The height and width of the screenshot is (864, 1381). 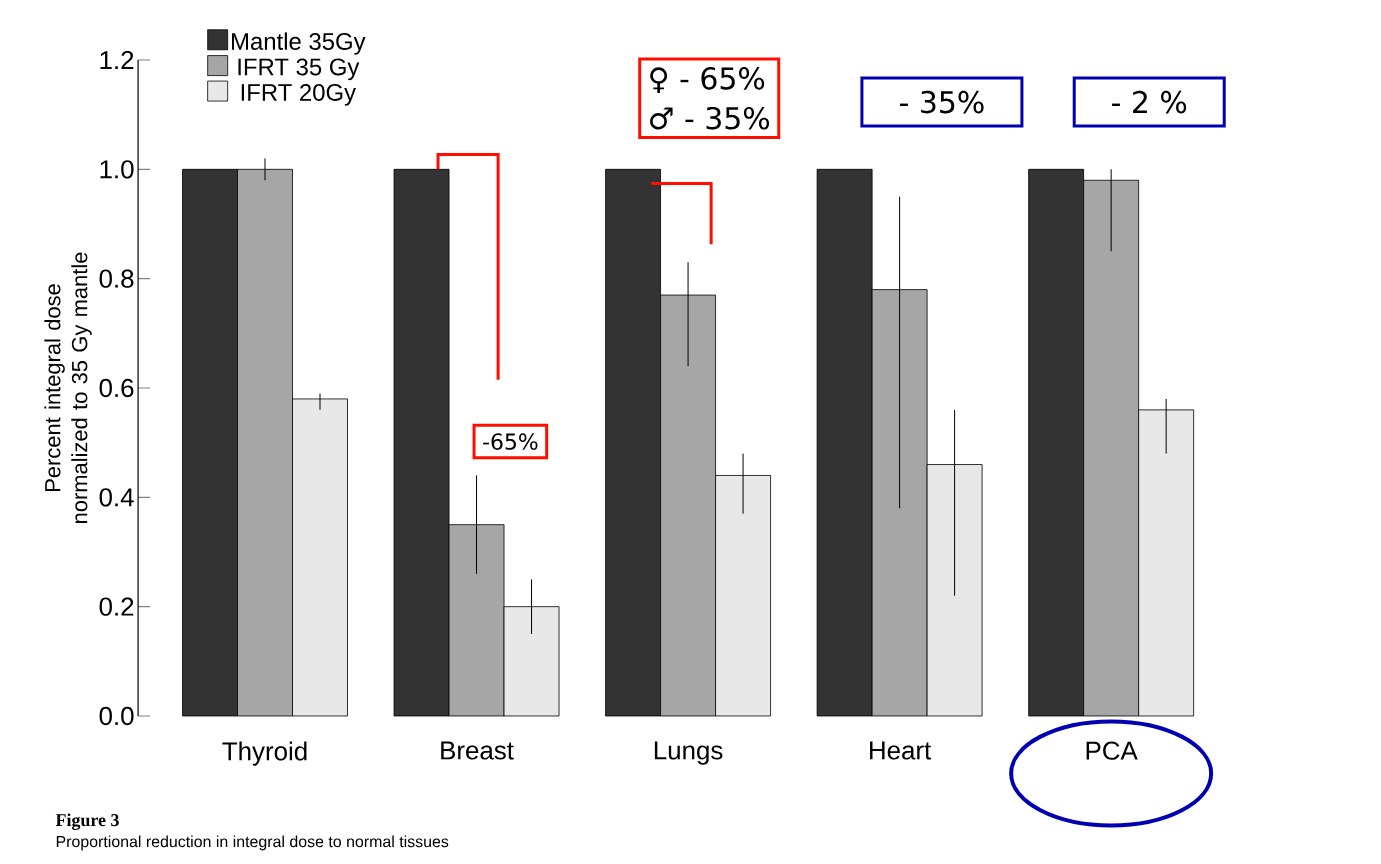 What do you see at coordinates (299, 43) in the screenshot?
I see `legend-label: Mantle 35Gy` at bounding box center [299, 43].